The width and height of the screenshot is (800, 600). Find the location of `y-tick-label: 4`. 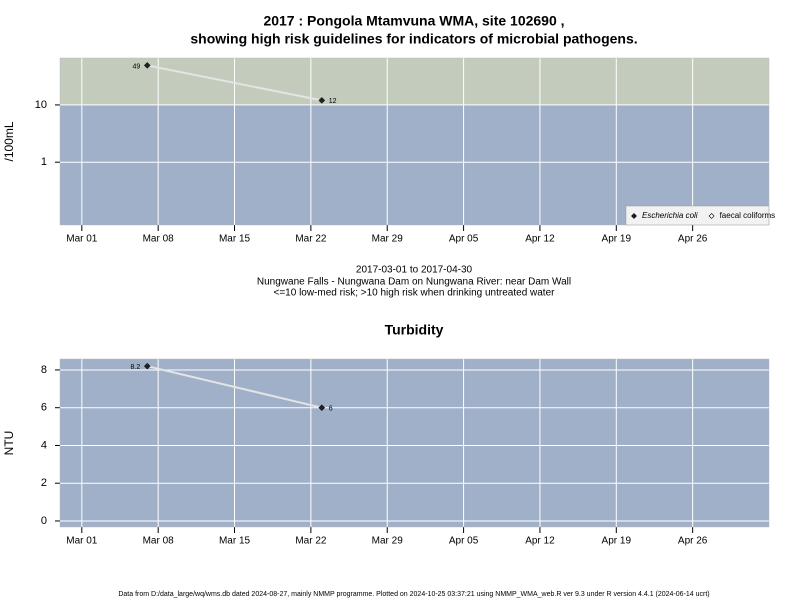

y-tick-label: 4 is located at coordinates (44, 445).